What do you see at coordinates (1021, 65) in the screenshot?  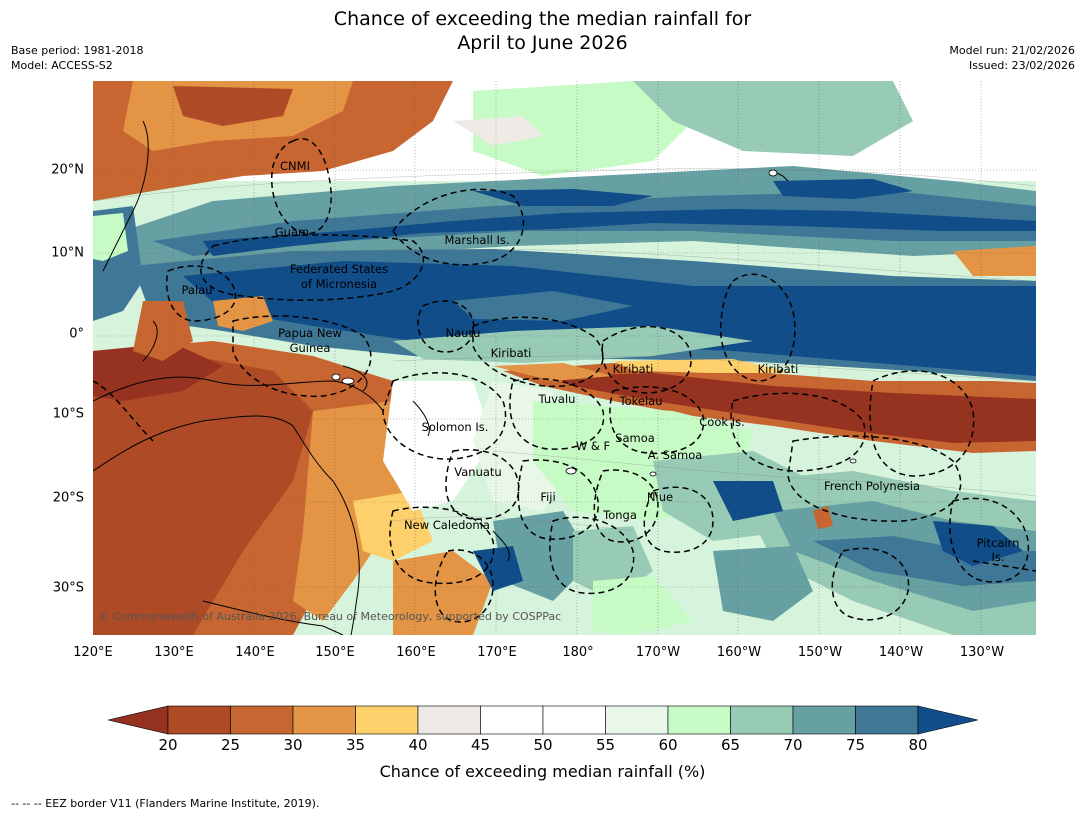 I see `issued-date: Issued: 23/02/2026` at bounding box center [1021, 65].